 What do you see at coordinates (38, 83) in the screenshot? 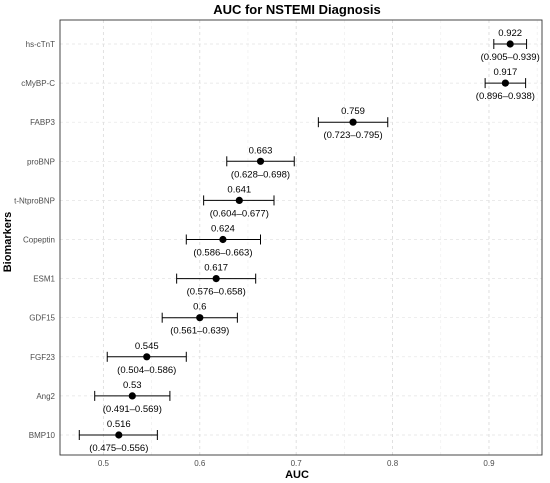
I see `y-tick-label: cMyBP-C` at bounding box center [38, 83].